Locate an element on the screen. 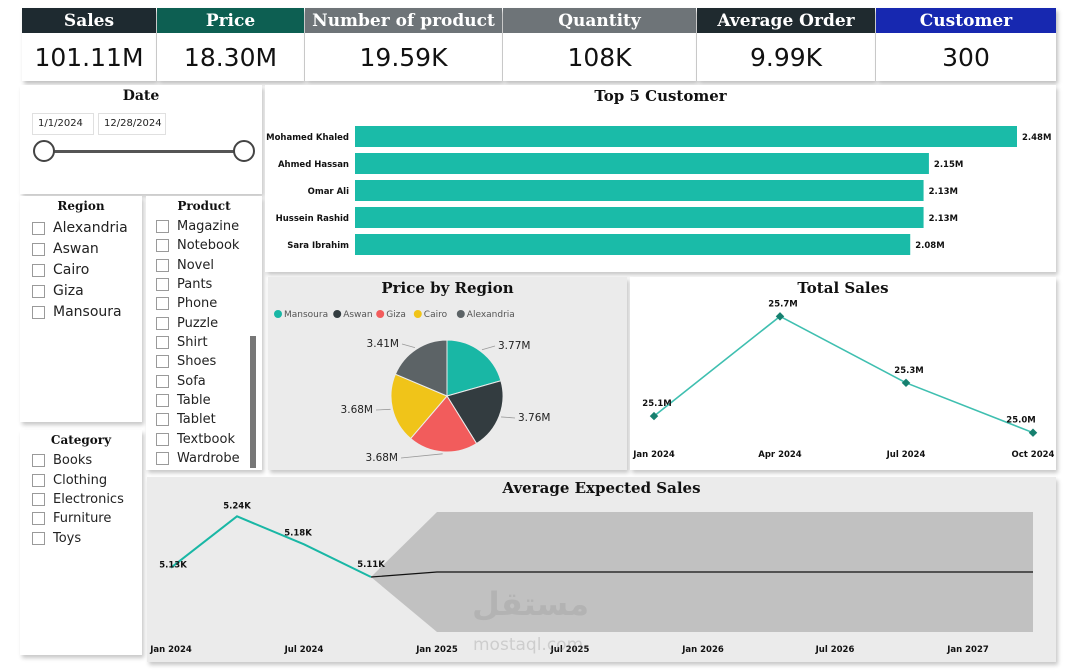 This screenshot has width=1080, height=670. category-slicer-title: Category is located at coordinates (81, 440).